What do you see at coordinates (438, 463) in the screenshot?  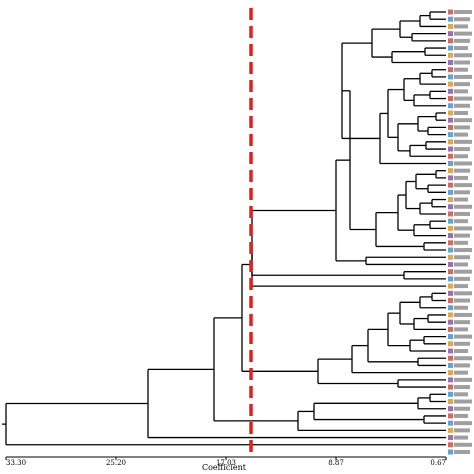 I see `x-tick-label: 0.67` at bounding box center [438, 463].